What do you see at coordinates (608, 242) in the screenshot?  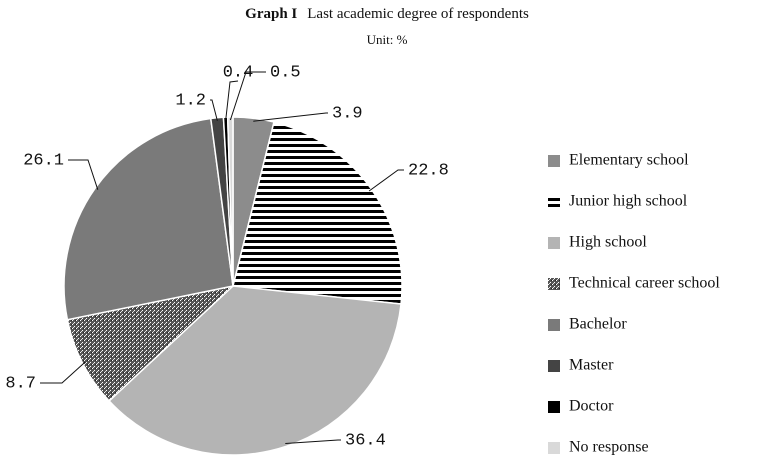 I see `legend-label: High school` at bounding box center [608, 242].